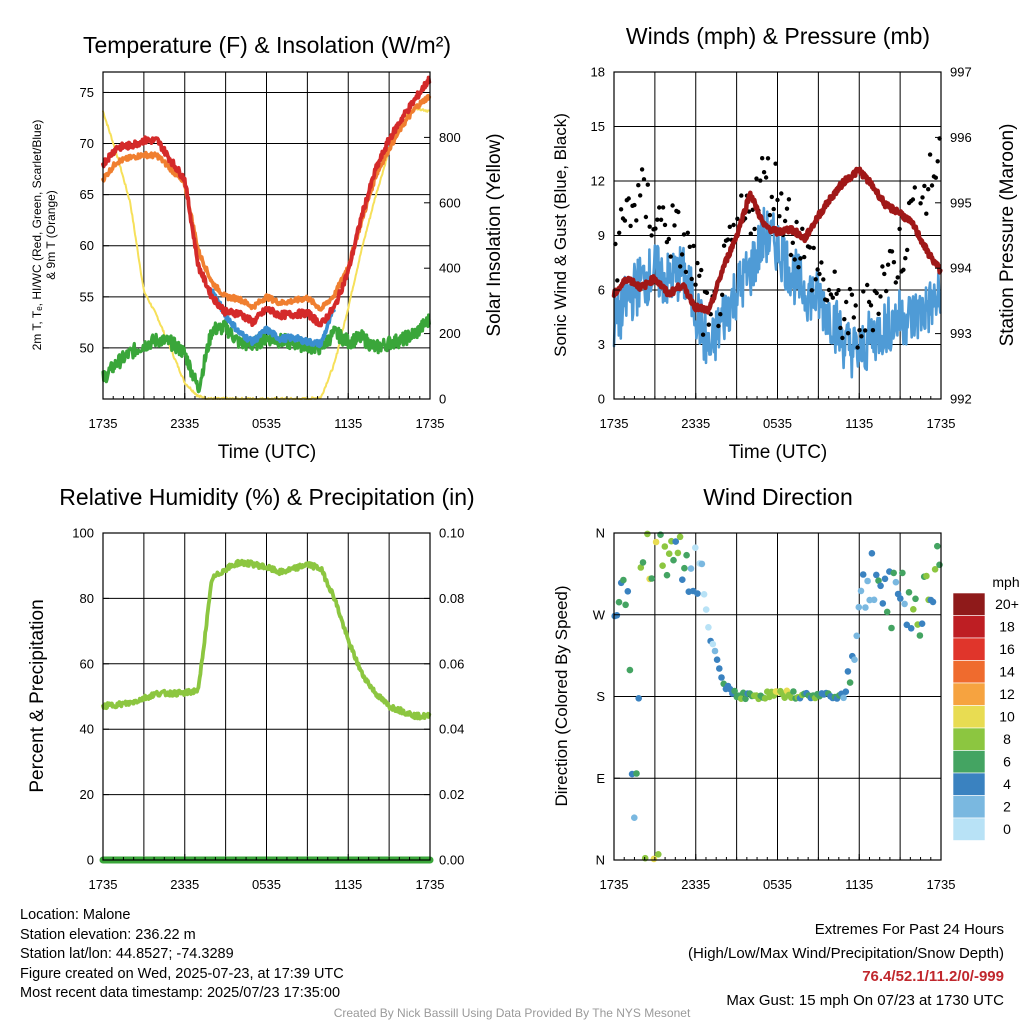 The image size is (1024, 1024). I want to click on wind-direction-chart-title: Wind Direction, so click(778, 497).